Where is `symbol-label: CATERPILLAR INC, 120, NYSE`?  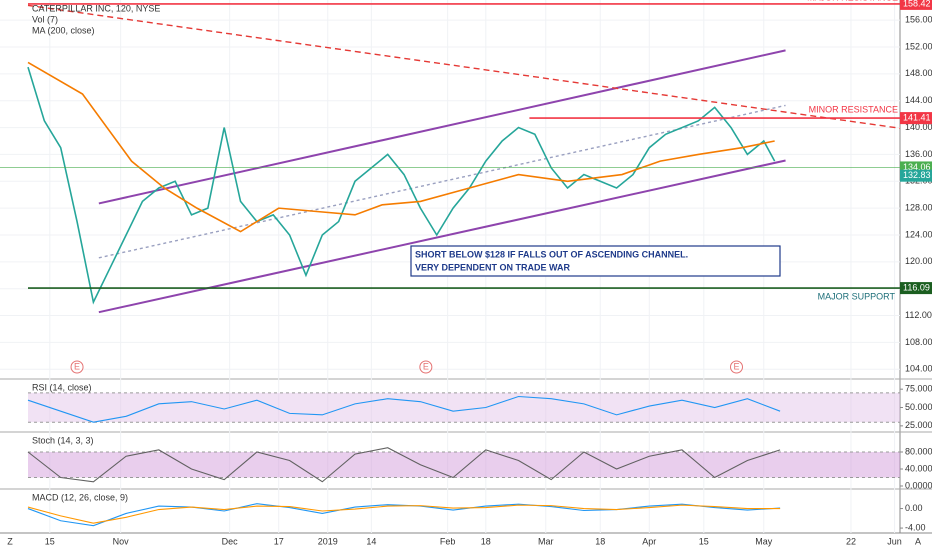 symbol-label: CATERPILLAR INC, 120, NYSE is located at coordinates (96, 8).